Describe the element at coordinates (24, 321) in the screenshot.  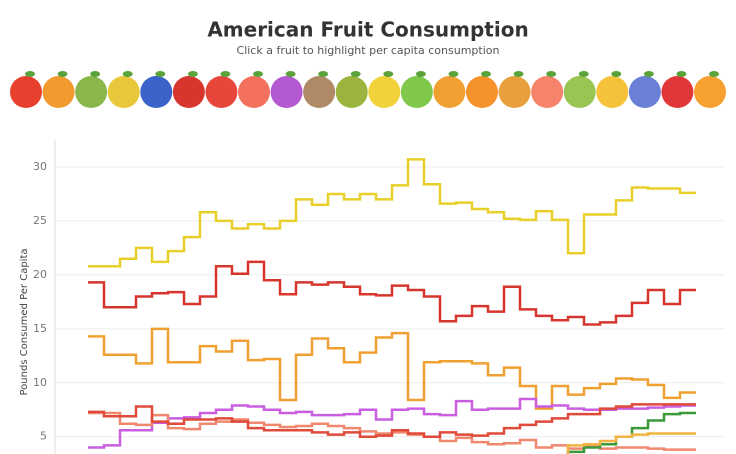
I see `y-axis-label: Pounds Consumed Per Capita` at that location.